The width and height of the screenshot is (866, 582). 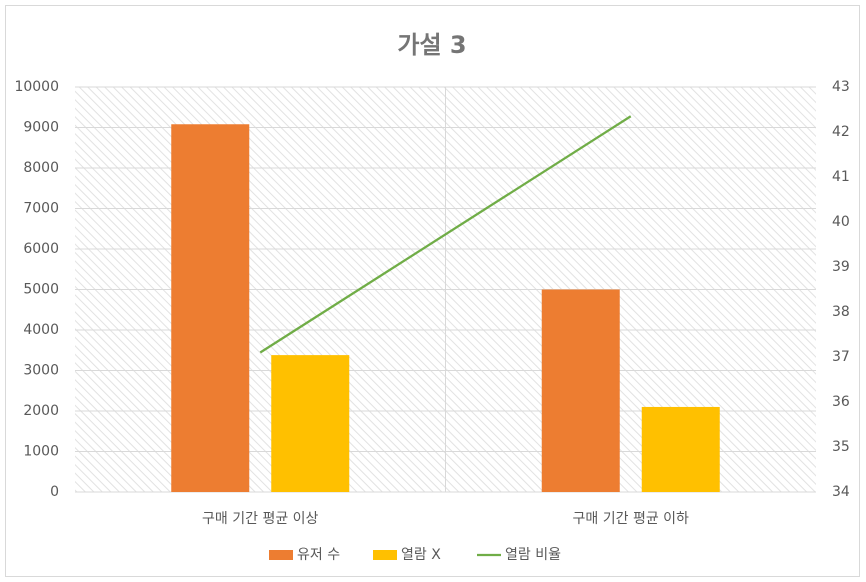 What do you see at coordinates (41, 330) in the screenshot?
I see `y-tick-label: 4000` at bounding box center [41, 330].